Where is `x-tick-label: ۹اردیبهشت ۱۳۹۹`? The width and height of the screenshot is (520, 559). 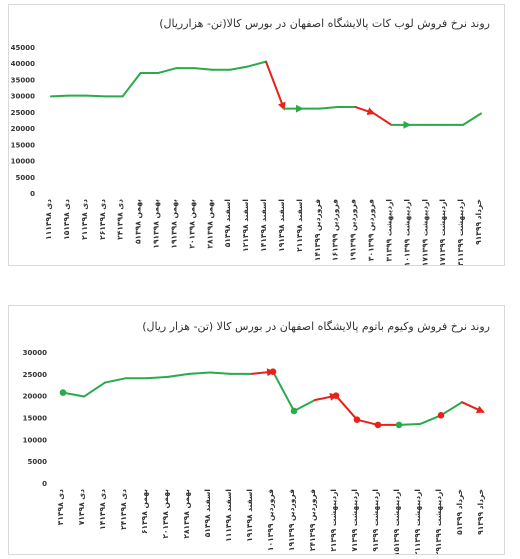 x-tick-label: ۹اردیبهشت ۱۳۹۹ is located at coordinates (375, 520).